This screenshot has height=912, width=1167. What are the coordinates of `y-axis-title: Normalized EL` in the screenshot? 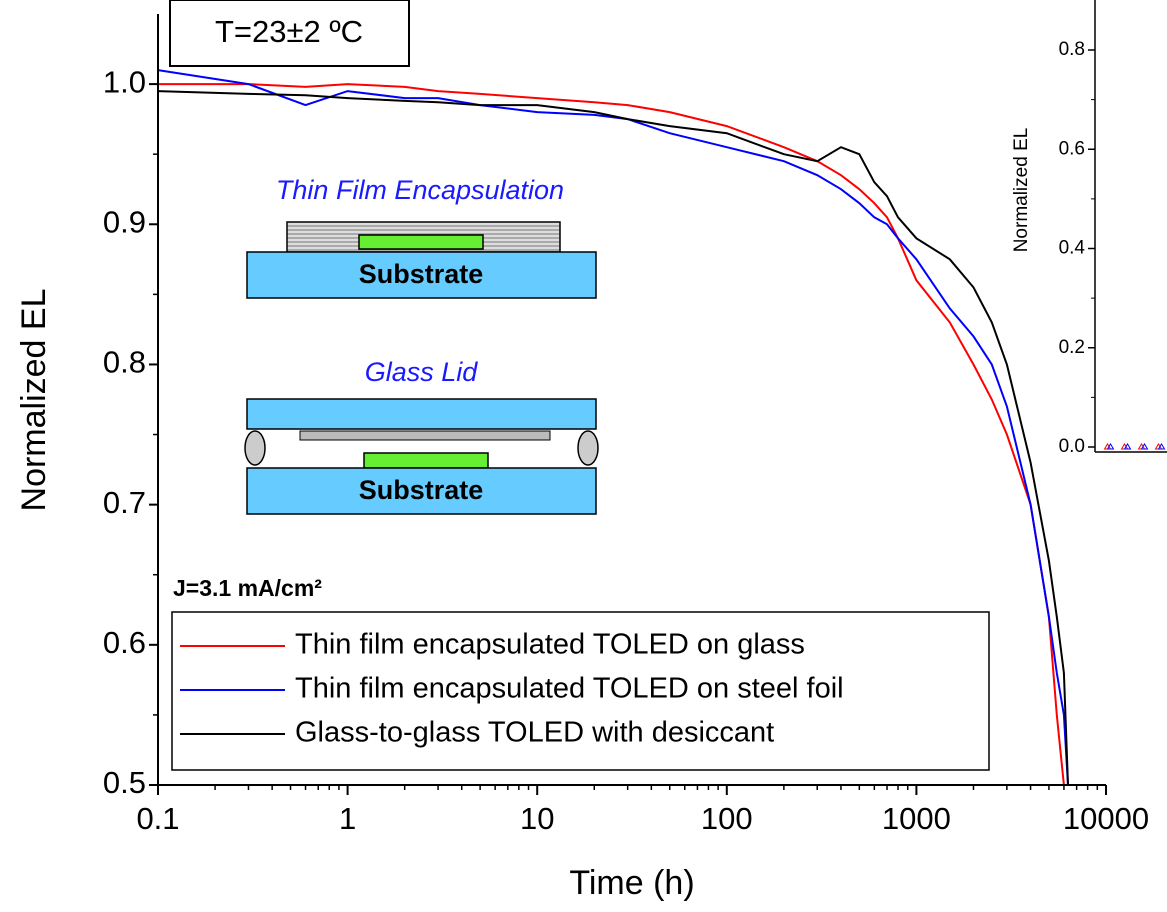 It's located at (34, 400).